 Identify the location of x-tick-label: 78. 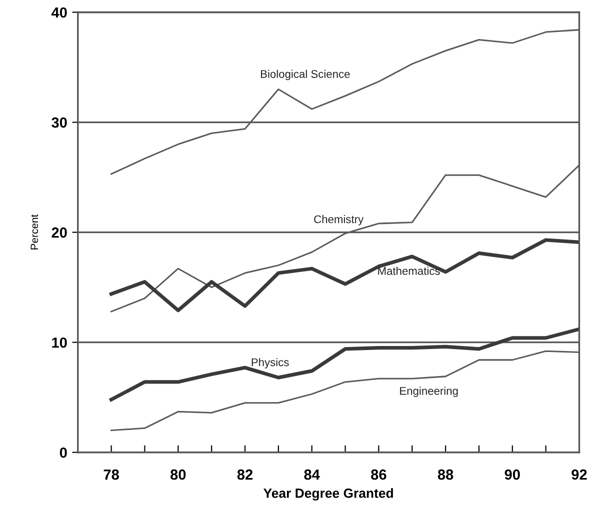
(111, 474).